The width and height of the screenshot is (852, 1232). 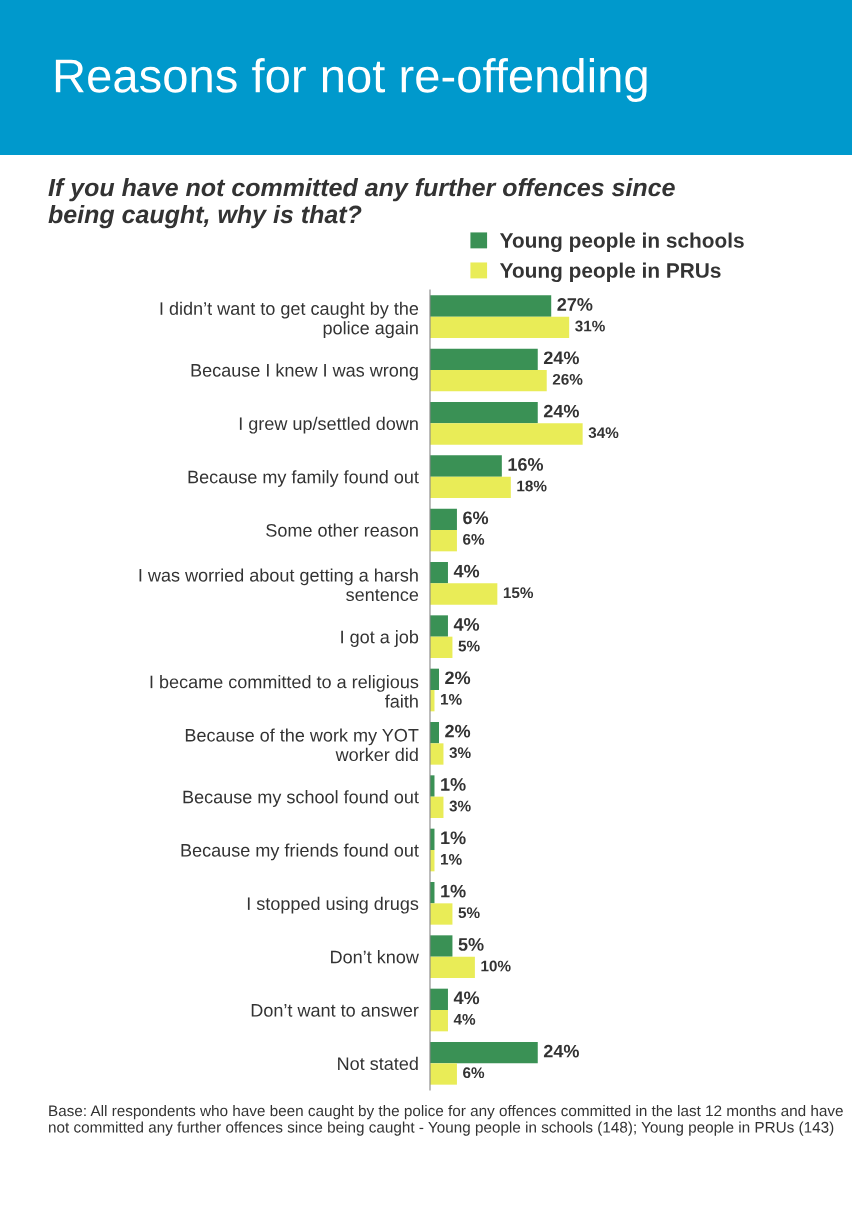 What do you see at coordinates (302, 745) in the screenshot?
I see `y-tick-label: Because of the work my YOT worker did` at bounding box center [302, 745].